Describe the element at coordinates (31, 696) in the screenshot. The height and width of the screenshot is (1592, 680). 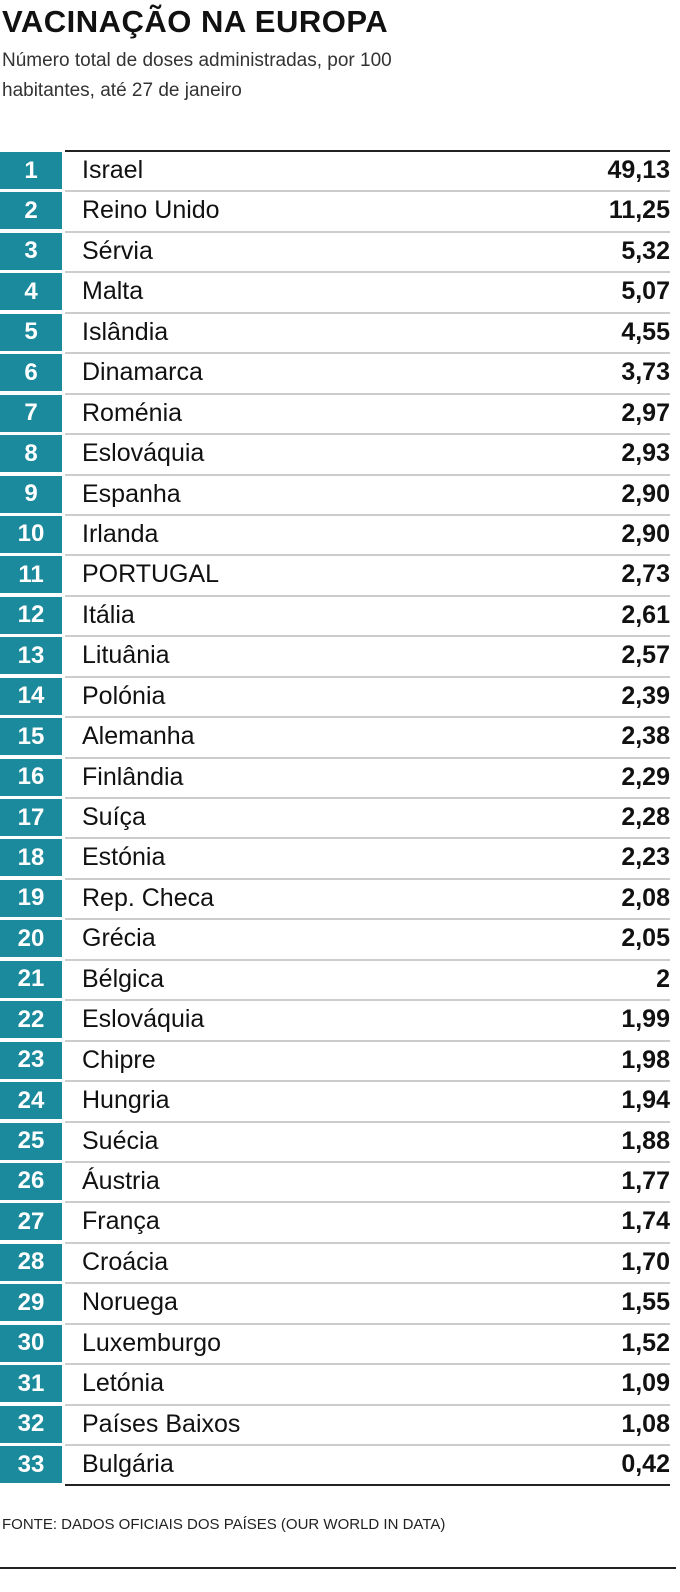
I see `rank-badge: 14` at that location.